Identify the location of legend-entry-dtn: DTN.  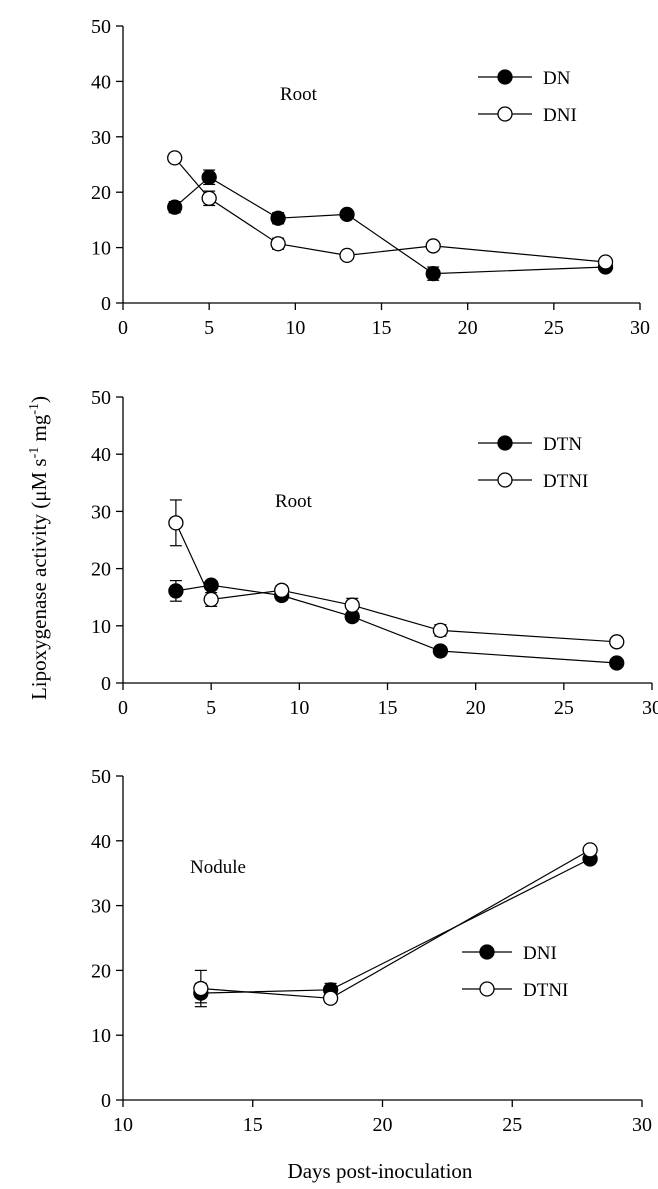
(530, 444).